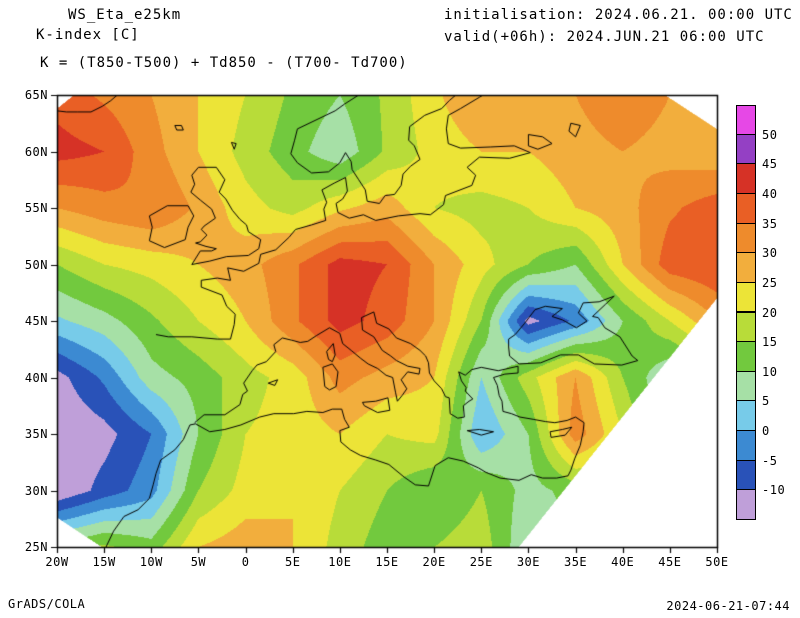 This screenshot has width=800, height=618. Describe the element at coordinates (770, 223) in the screenshot. I see `colorbar-tick-label: 35` at that location.